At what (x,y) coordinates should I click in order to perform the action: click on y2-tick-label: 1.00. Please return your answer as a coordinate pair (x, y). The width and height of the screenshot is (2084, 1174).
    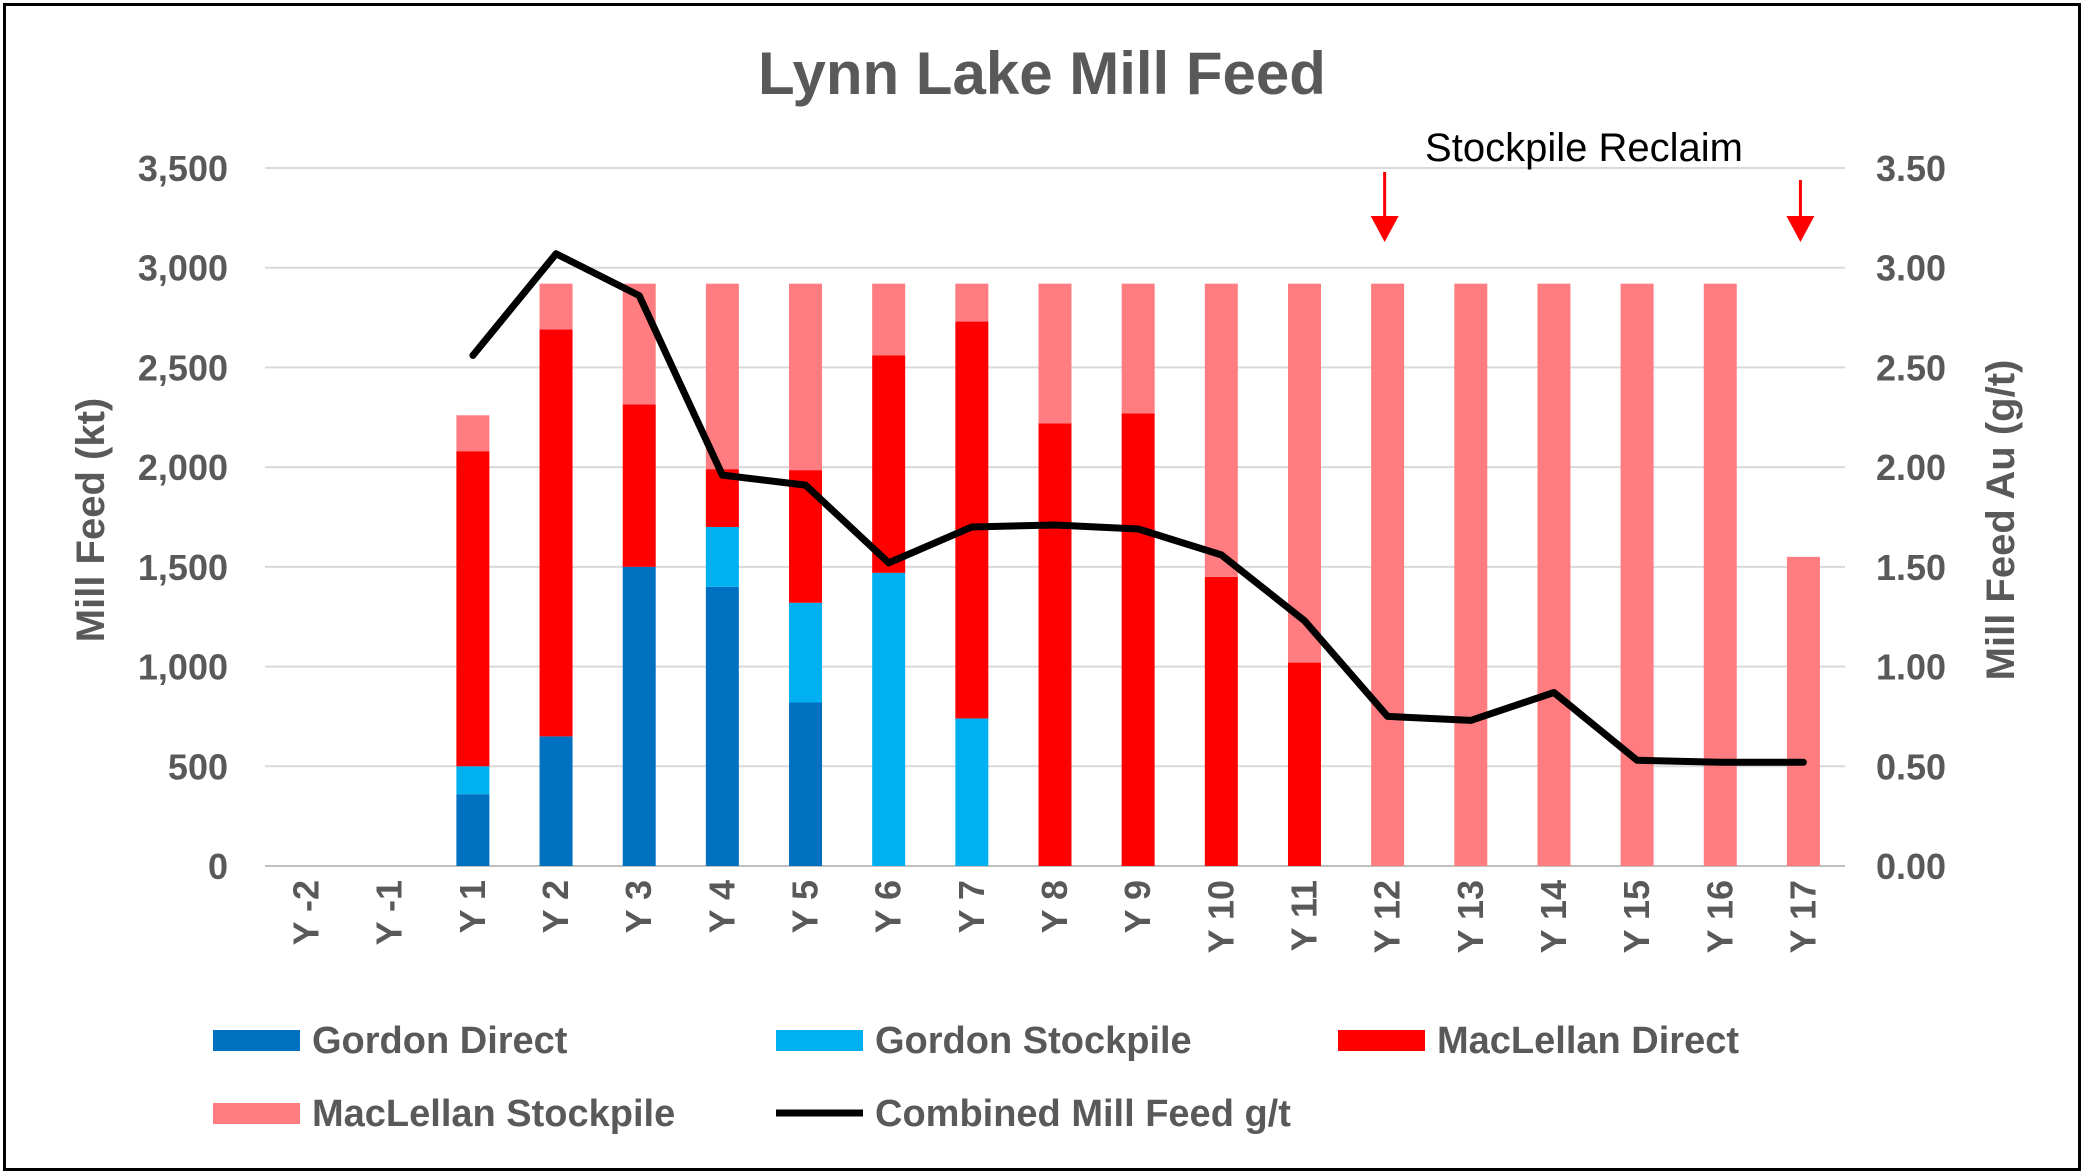
    Looking at the image, I should click on (1911, 667).